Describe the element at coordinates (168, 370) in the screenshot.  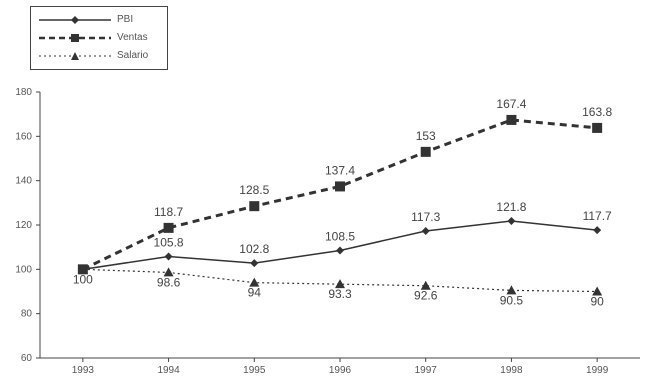
I see `x-tick-label: 1994` at that location.